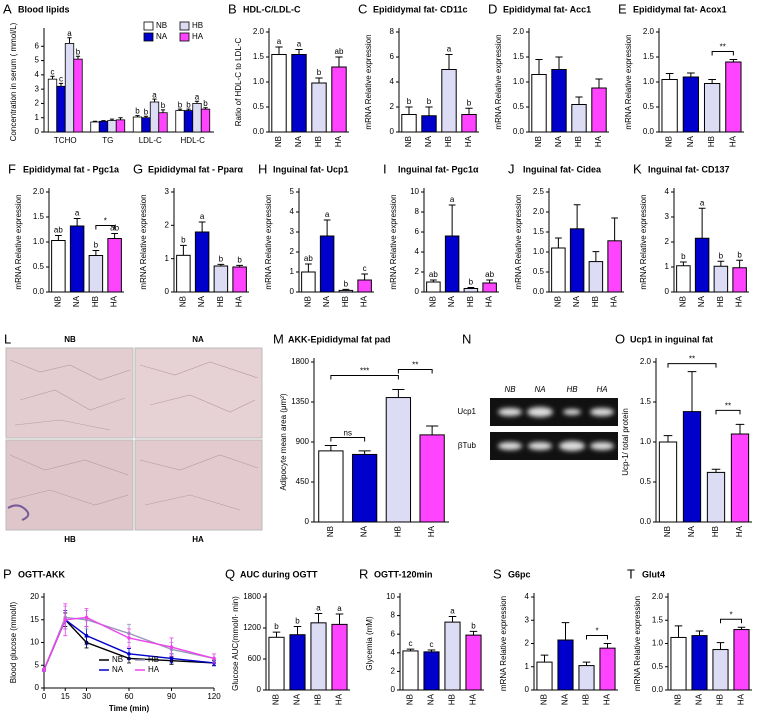  Describe the element at coordinates (597, 637) in the screenshot. I see `significance-bracket` at that location.